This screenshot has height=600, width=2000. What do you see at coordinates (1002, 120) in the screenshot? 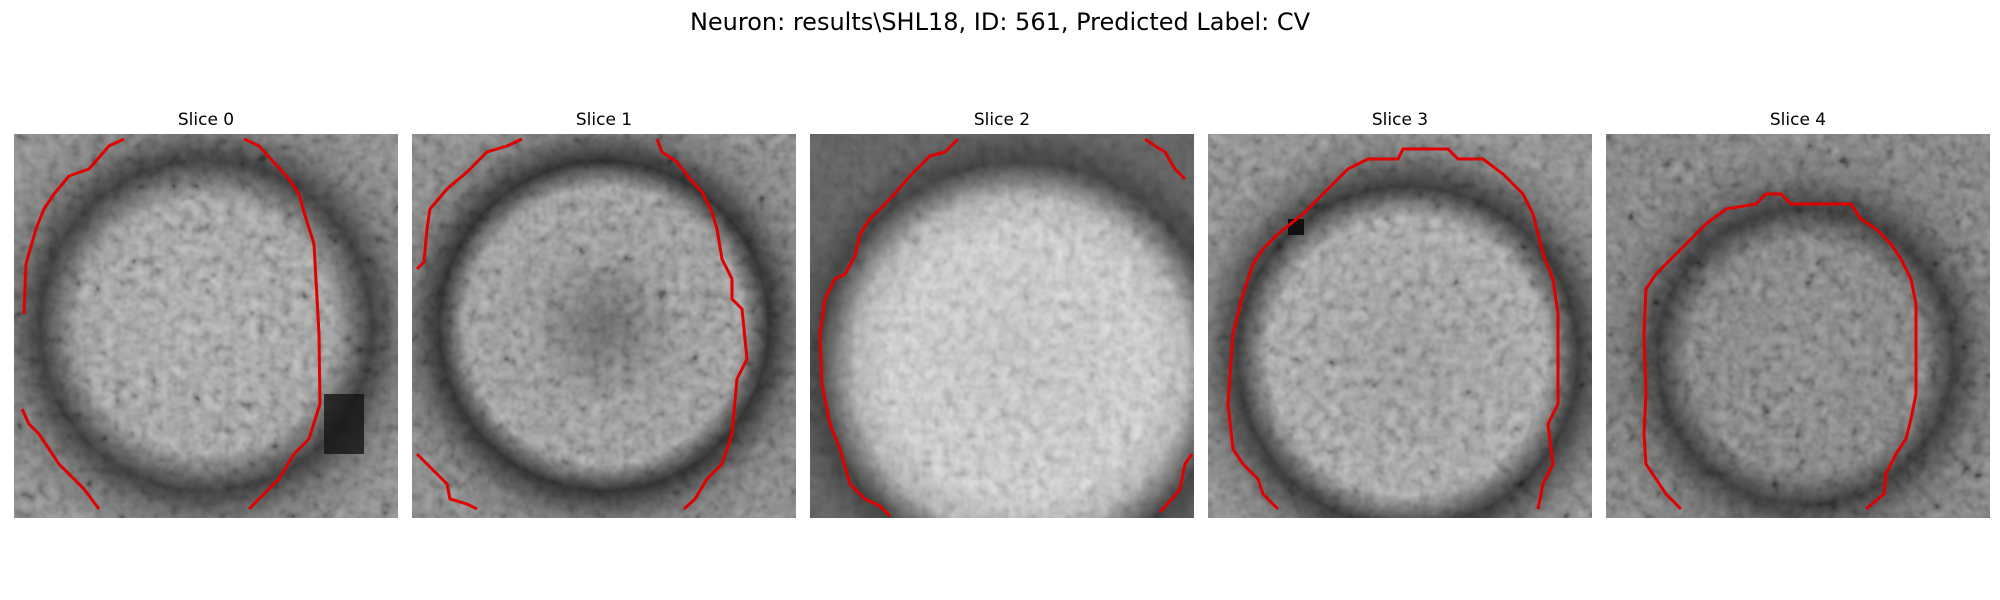
I see `slice-title: Slice 2` at bounding box center [1002, 120].